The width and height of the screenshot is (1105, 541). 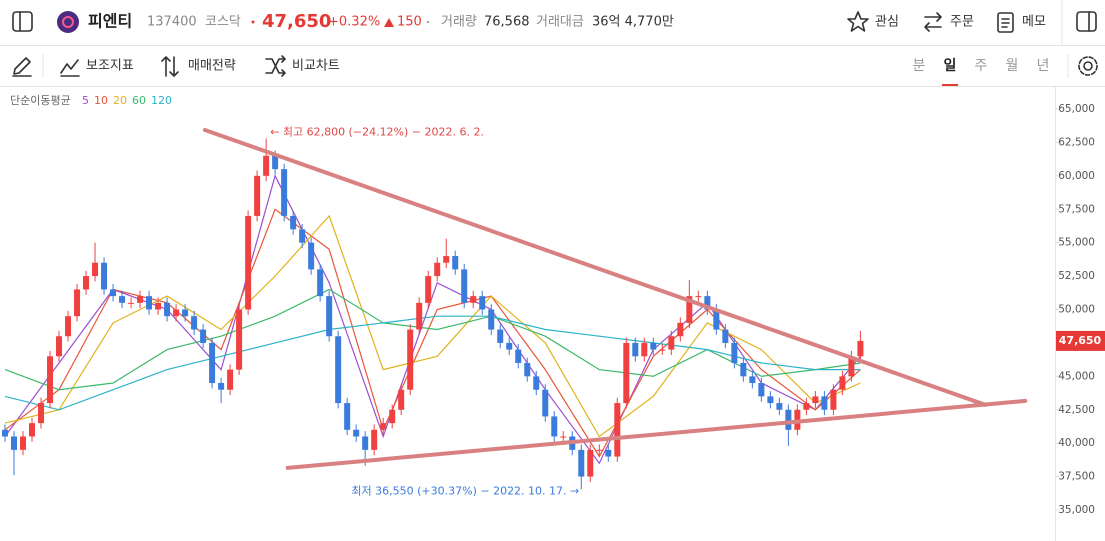 What do you see at coordinates (377, 131) in the screenshot?
I see `extreme-annotation: ← 최고 62,800 (−24.12%) − 2022. 6. 2.` at bounding box center [377, 131].